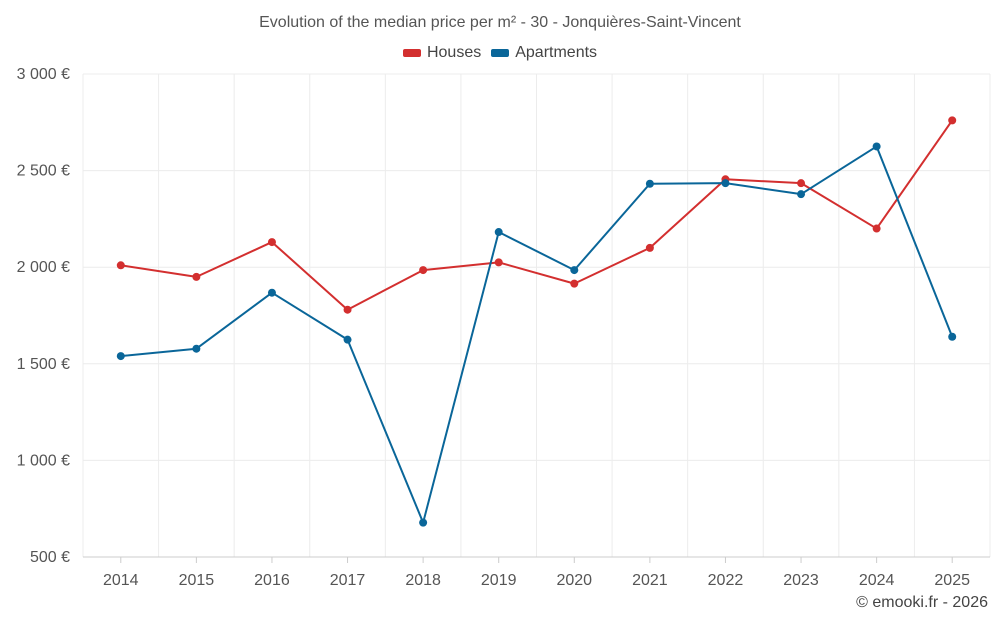 This screenshot has height=625, width=1000. I want to click on legend-swatch-houses, so click(411, 53).